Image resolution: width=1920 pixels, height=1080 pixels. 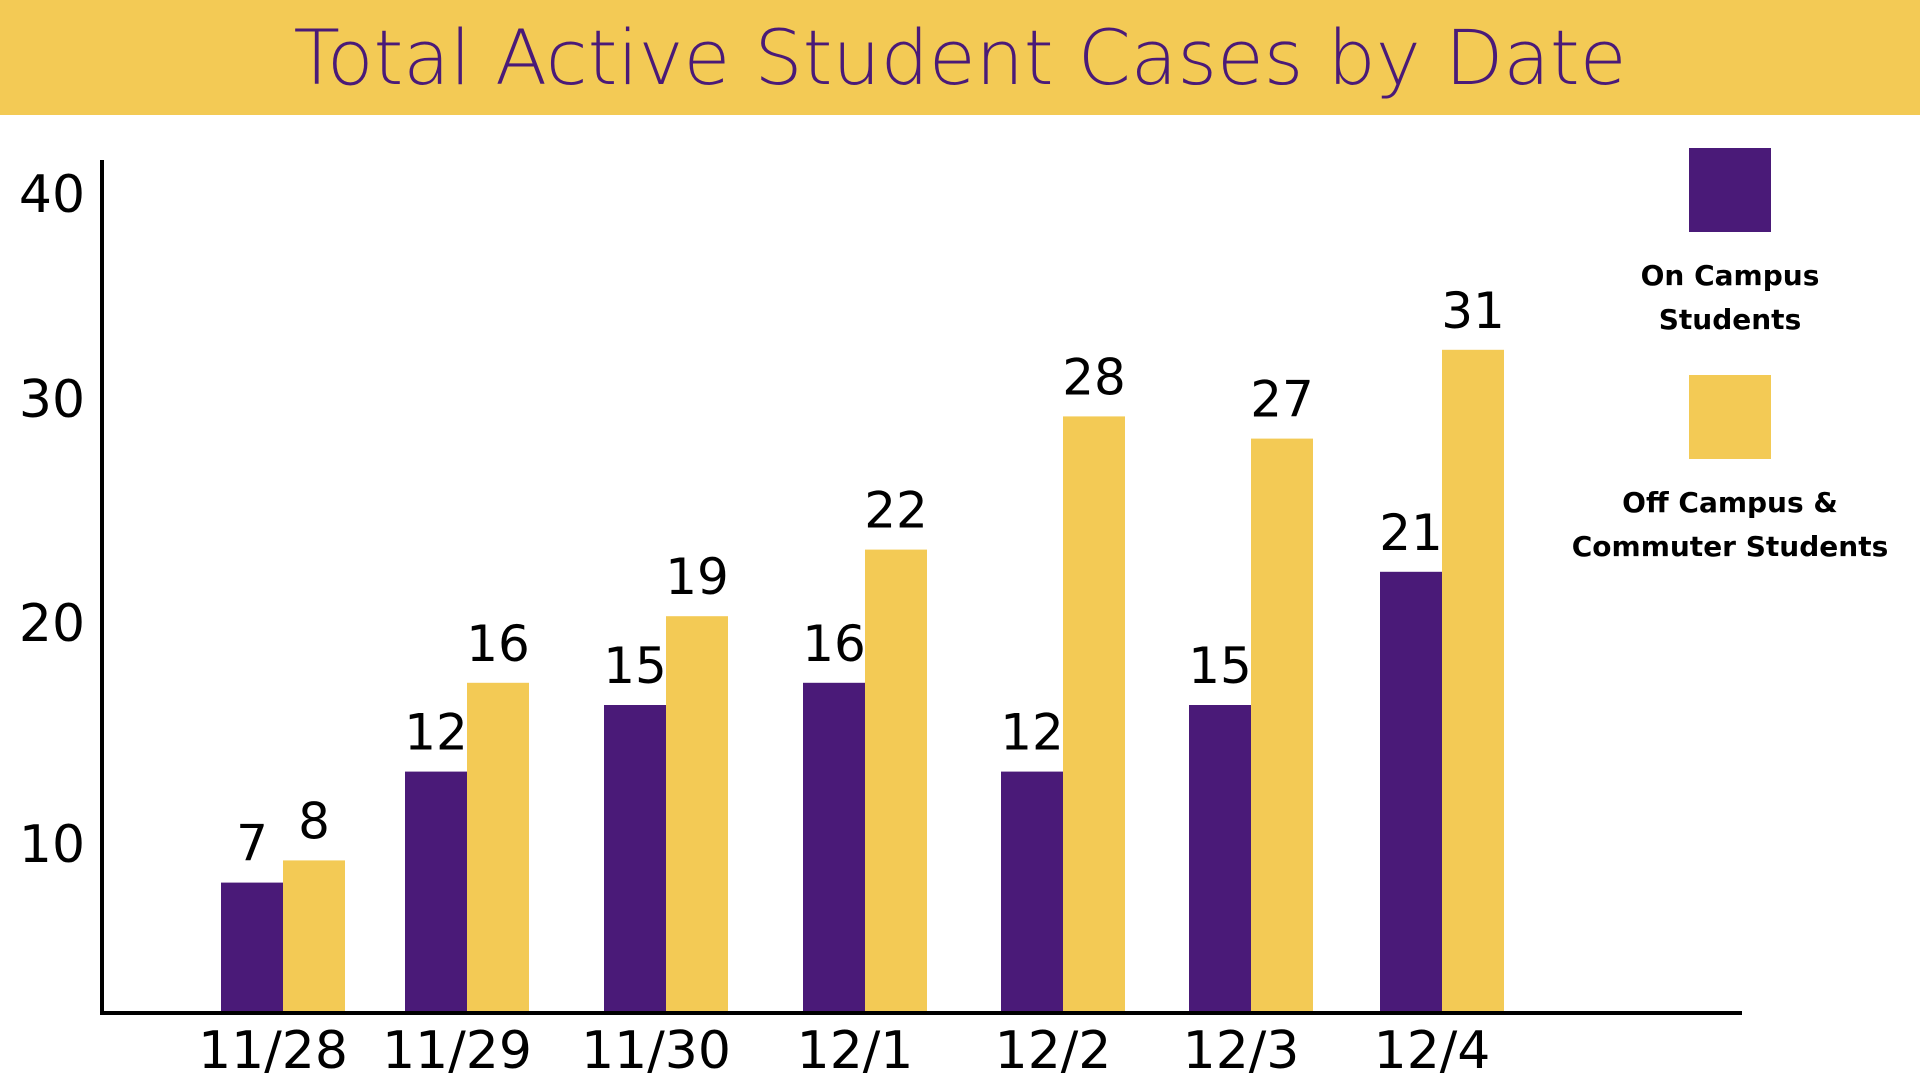 What do you see at coordinates (697, 577) in the screenshot?
I see `data-label: 19` at bounding box center [697, 577].